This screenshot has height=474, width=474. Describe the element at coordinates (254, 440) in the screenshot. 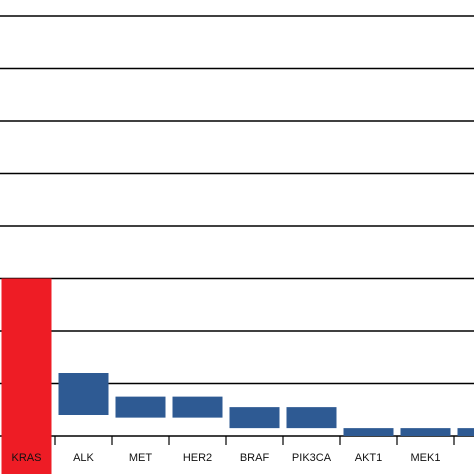

I see `category-axis` at that location.